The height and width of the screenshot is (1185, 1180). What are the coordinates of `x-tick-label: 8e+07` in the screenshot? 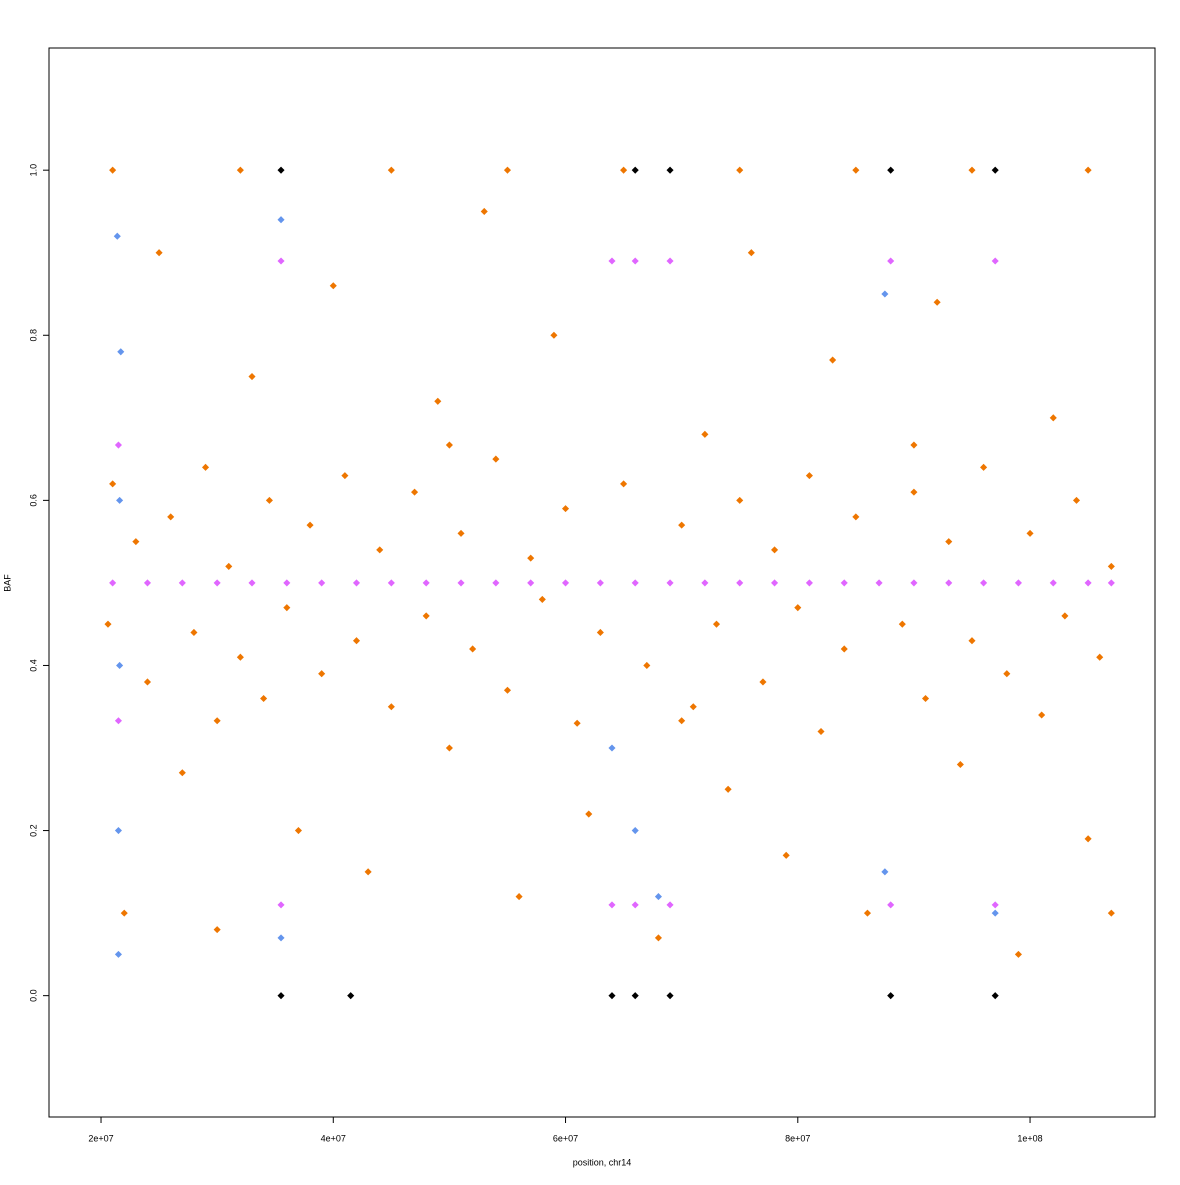 It's located at (797, 1138).